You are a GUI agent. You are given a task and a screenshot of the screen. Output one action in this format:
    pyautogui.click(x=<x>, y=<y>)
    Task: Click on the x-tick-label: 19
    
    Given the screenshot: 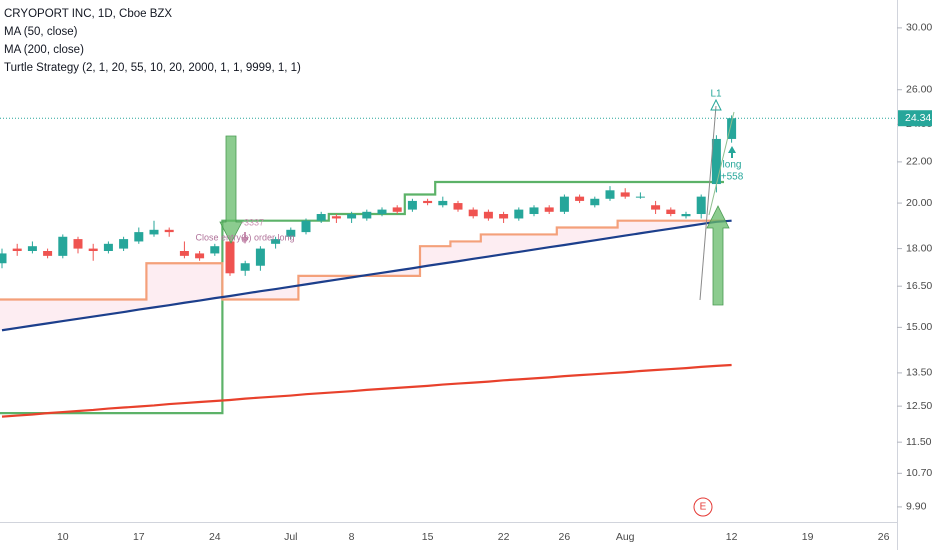 What is the action you would take?
    pyautogui.click(x=808, y=537)
    